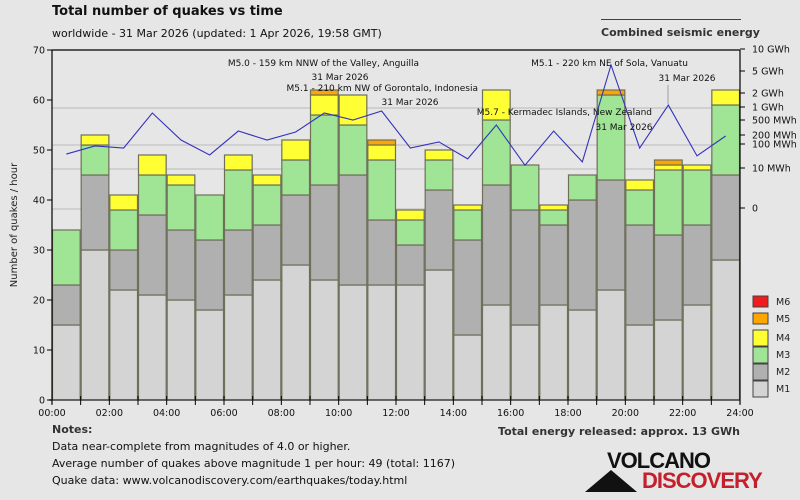 This screenshot has width=800, height=500. Describe the element at coordinates (382, 89) in the screenshot. I see `annotation-title: M5.1 - 210 km NW of Gorontalo, Indonesia` at that location.